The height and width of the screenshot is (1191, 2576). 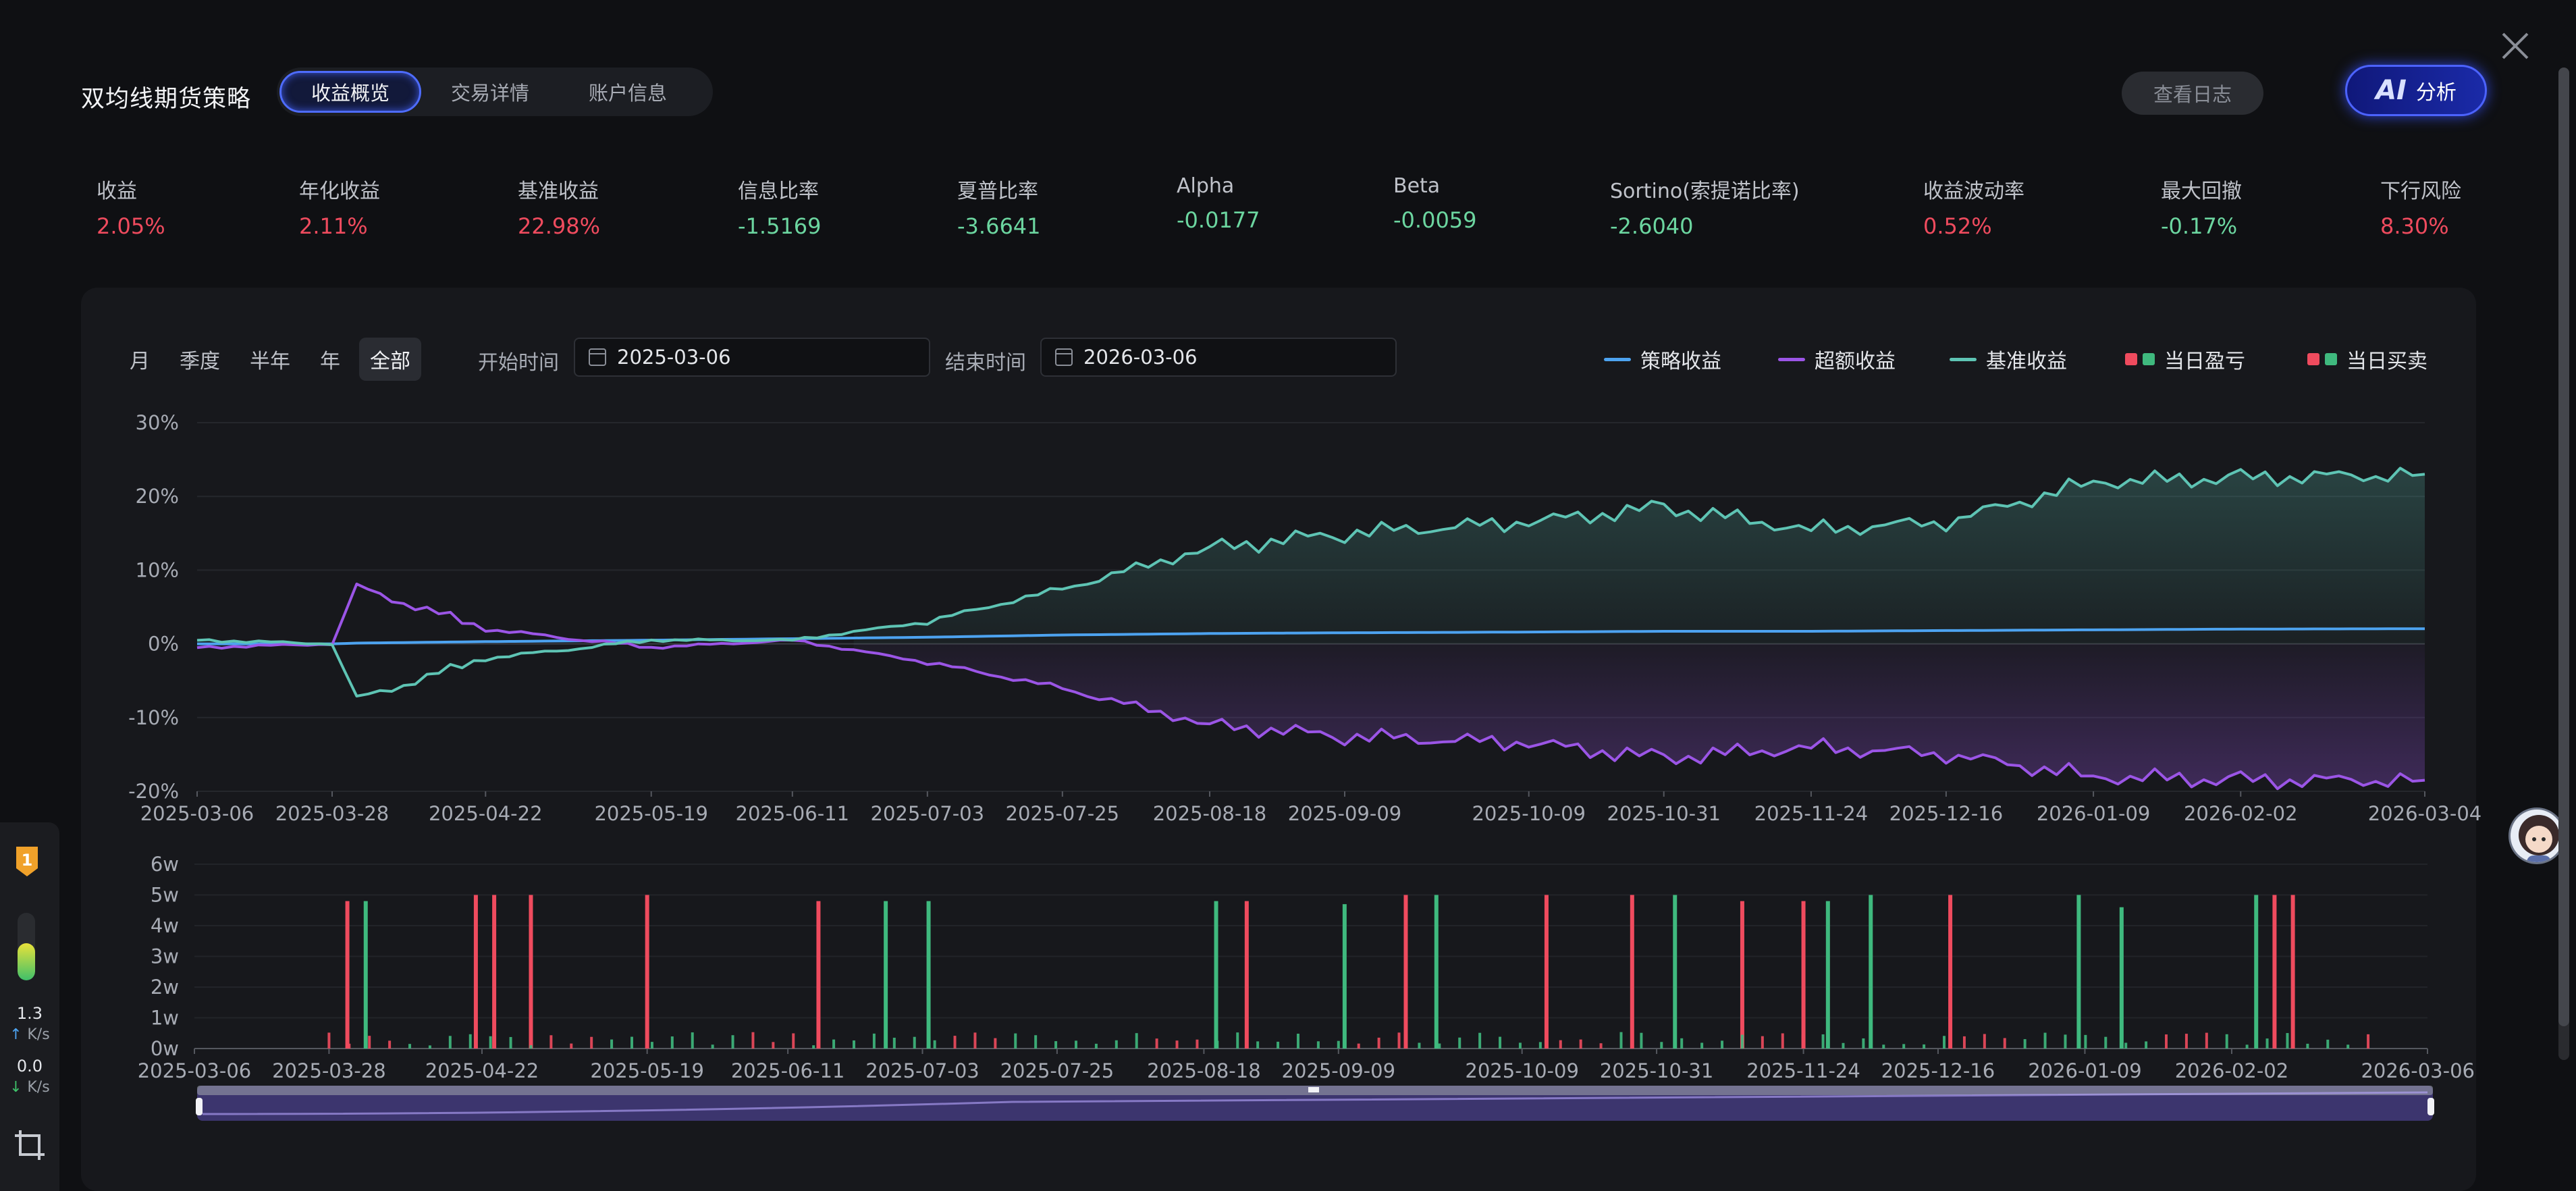 I want to click on metric-return: 收益 2.05%, so click(x=131, y=207).